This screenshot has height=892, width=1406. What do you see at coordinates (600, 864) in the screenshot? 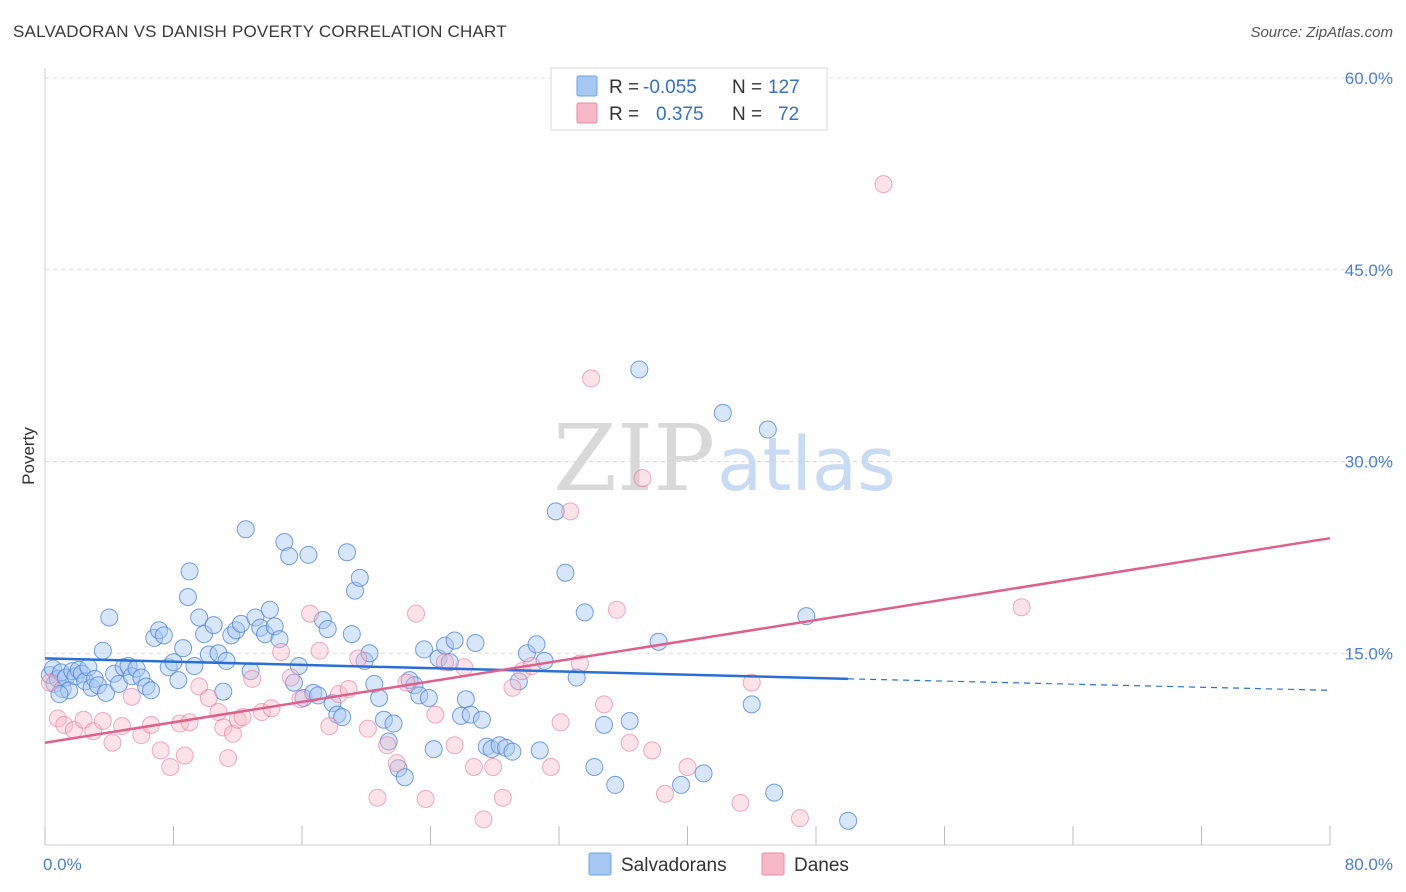
I see `bottom-legend-swatch-salvadorans` at bounding box center [600, 864].